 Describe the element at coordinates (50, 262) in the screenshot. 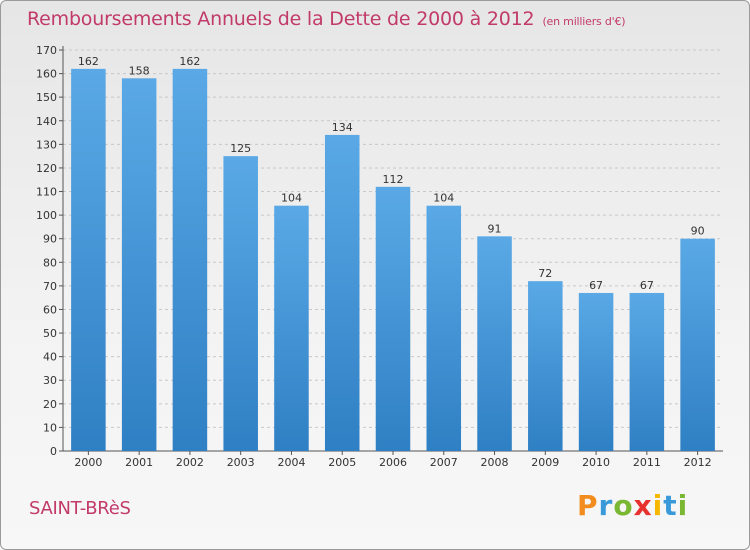

I see `y-tick-label: 80` at that location.